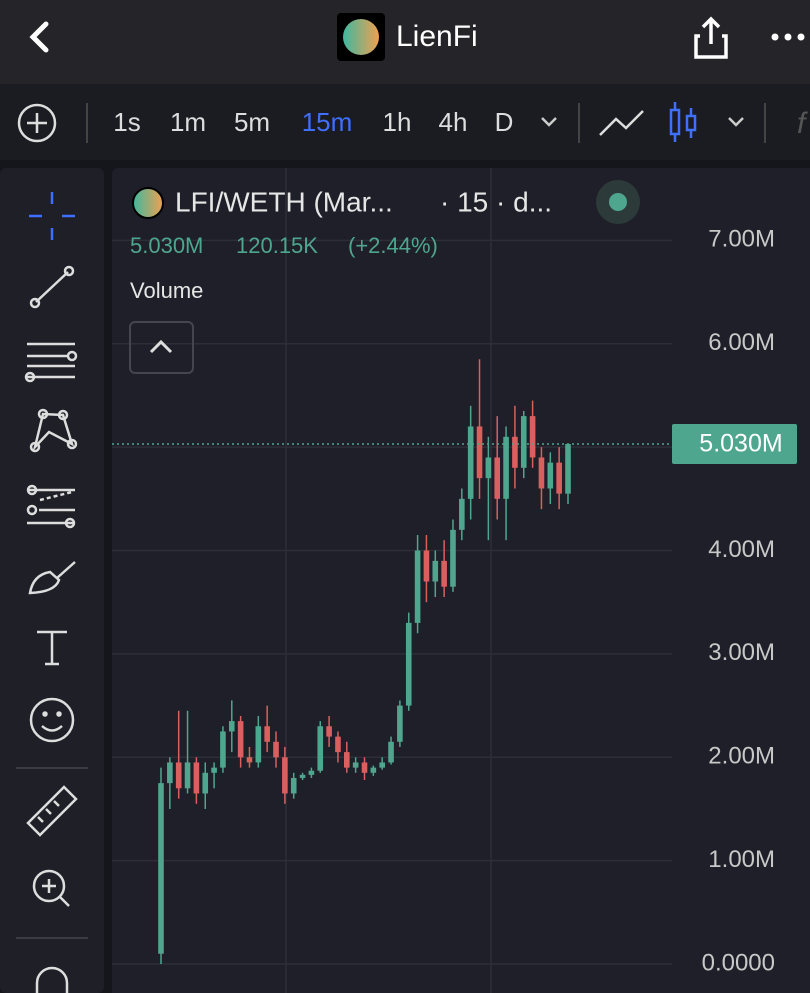 The image size is (810, 993). I want to click on collapse-button, so click(161, 347).